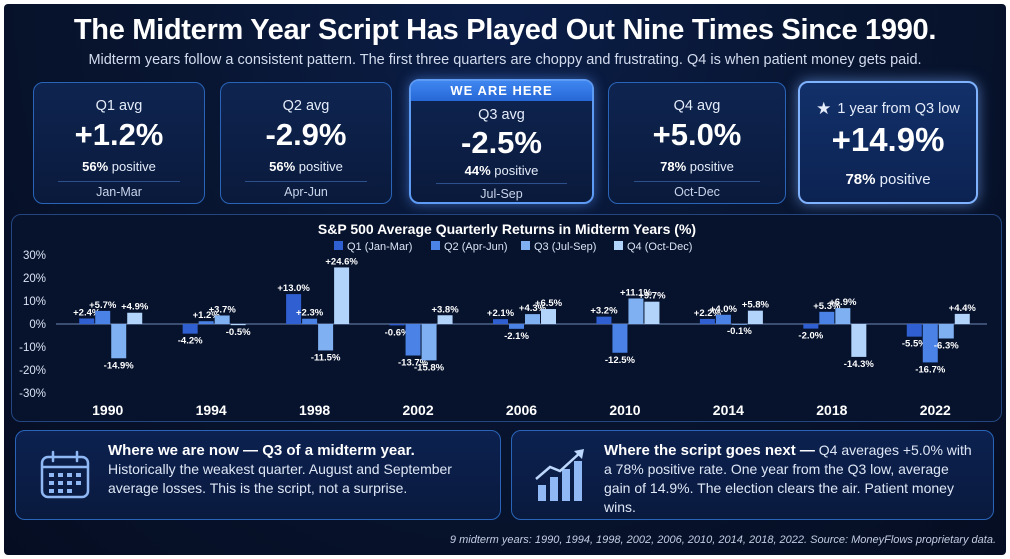  What do you see at coordinates (859, 364) in the screenshot?
I see `data-label: -14.3%` at bounding box center [859, 364].